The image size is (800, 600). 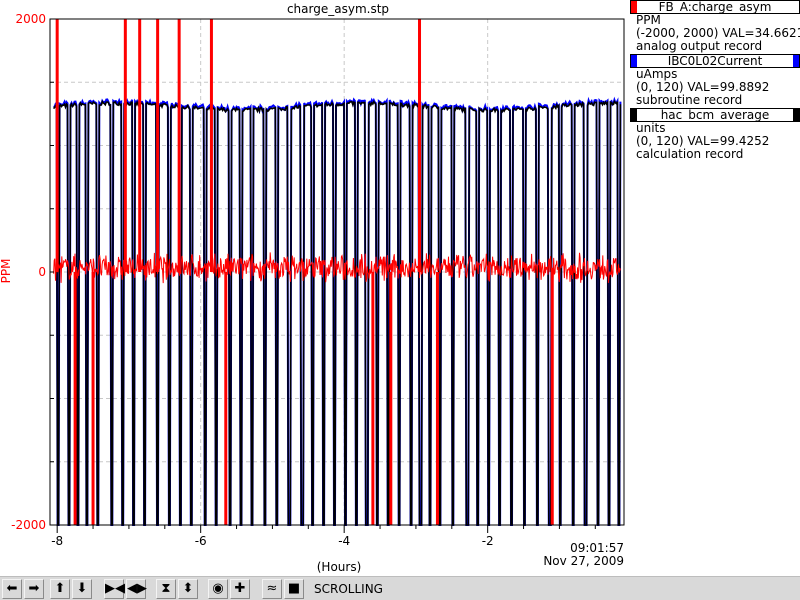 What do you see at coordinates (657, 74) in the screenshot?
I see `legend-units: uAmps` at bounding box center [657, 74].